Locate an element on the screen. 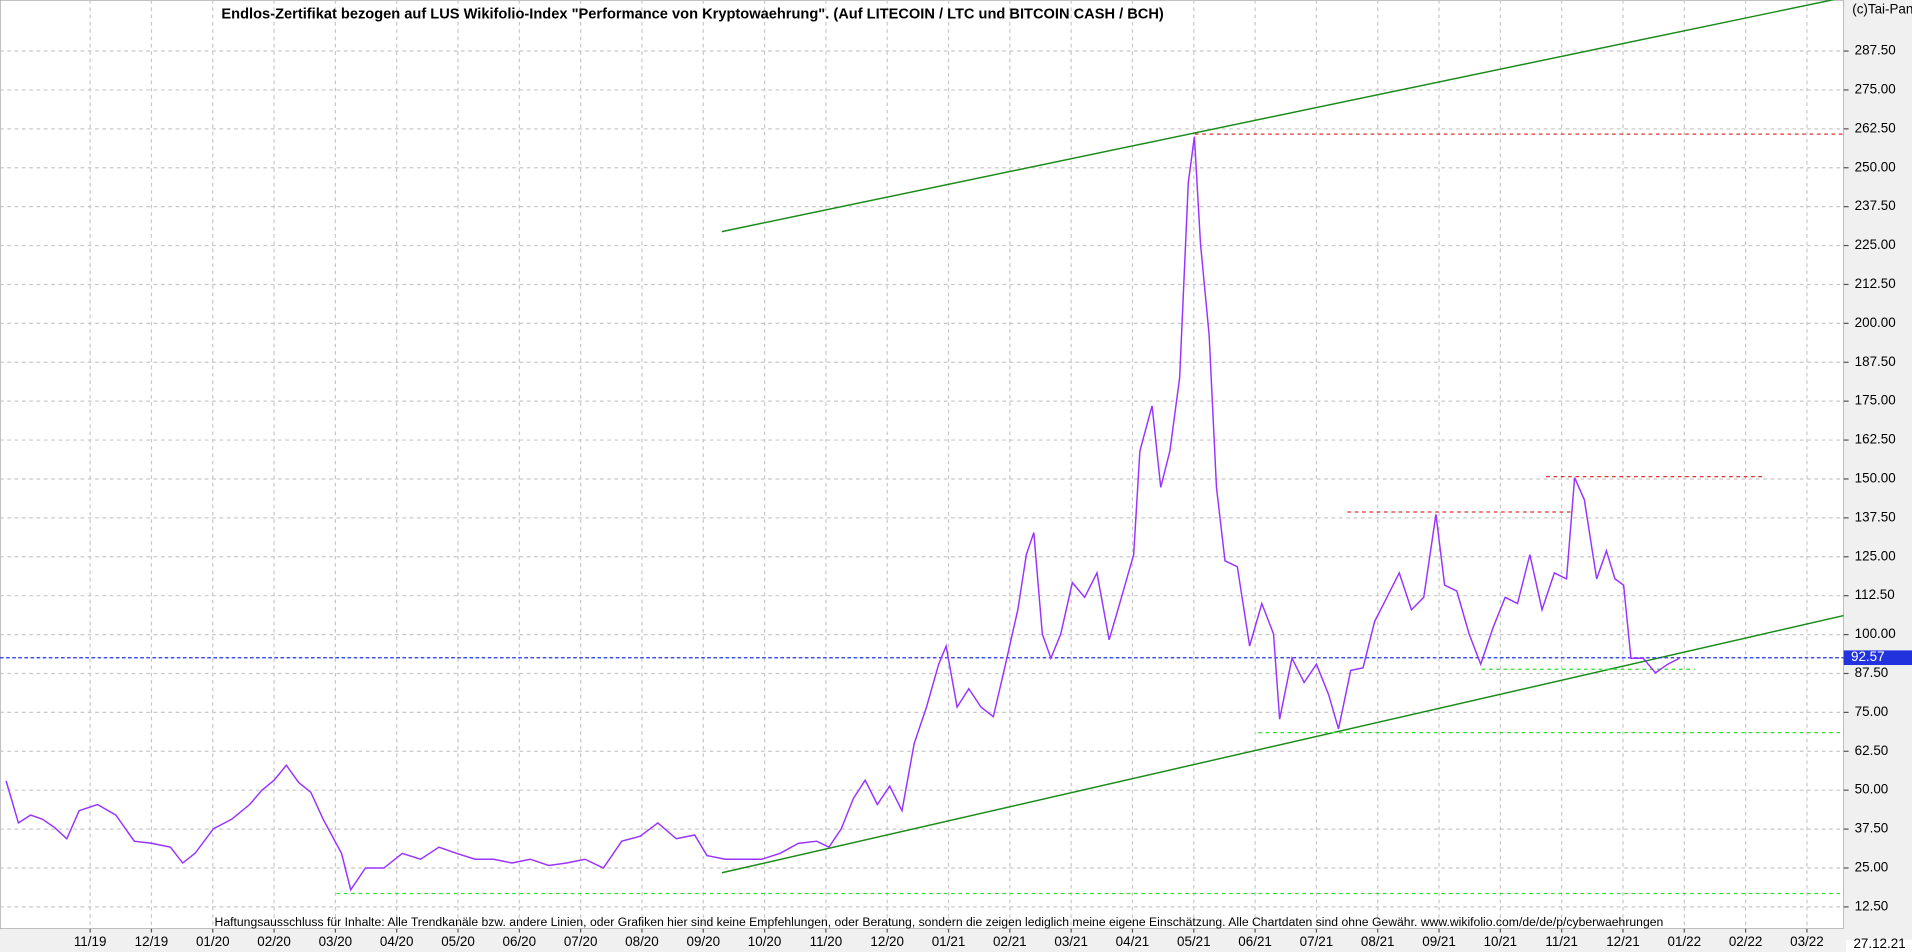  y-tick-label: 237.50 is located at coordinates (1875, 205).